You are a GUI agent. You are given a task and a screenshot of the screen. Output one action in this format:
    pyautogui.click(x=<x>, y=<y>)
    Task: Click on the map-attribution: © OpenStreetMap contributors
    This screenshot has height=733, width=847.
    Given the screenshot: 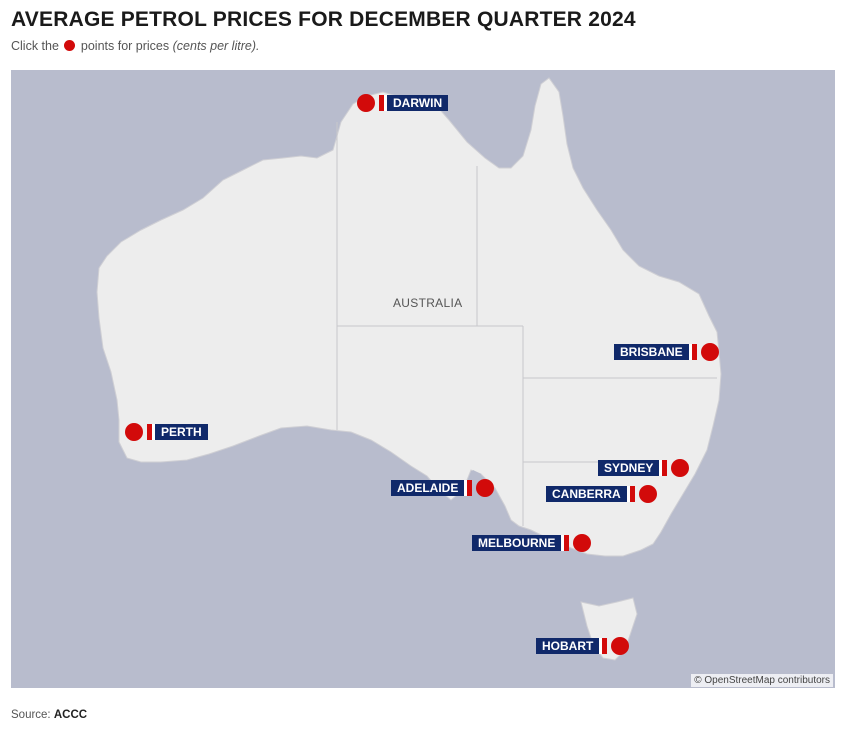 What is the action you would take?
    pyautogui.click(x=762, y=680)
    